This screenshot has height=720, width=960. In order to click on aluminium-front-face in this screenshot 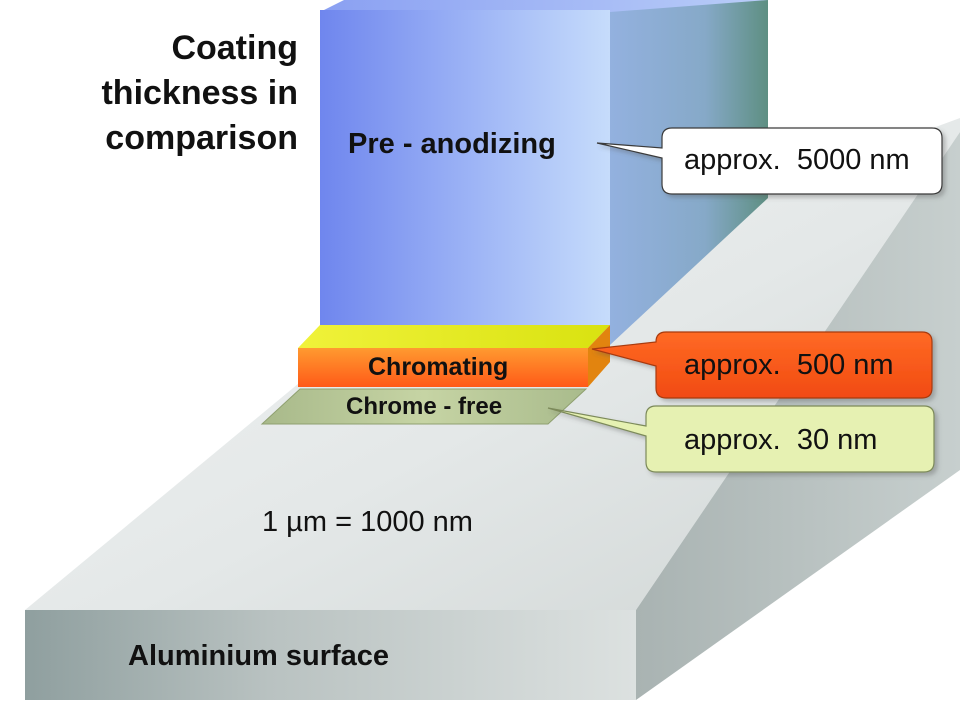, I will do `click(330, 655)`.